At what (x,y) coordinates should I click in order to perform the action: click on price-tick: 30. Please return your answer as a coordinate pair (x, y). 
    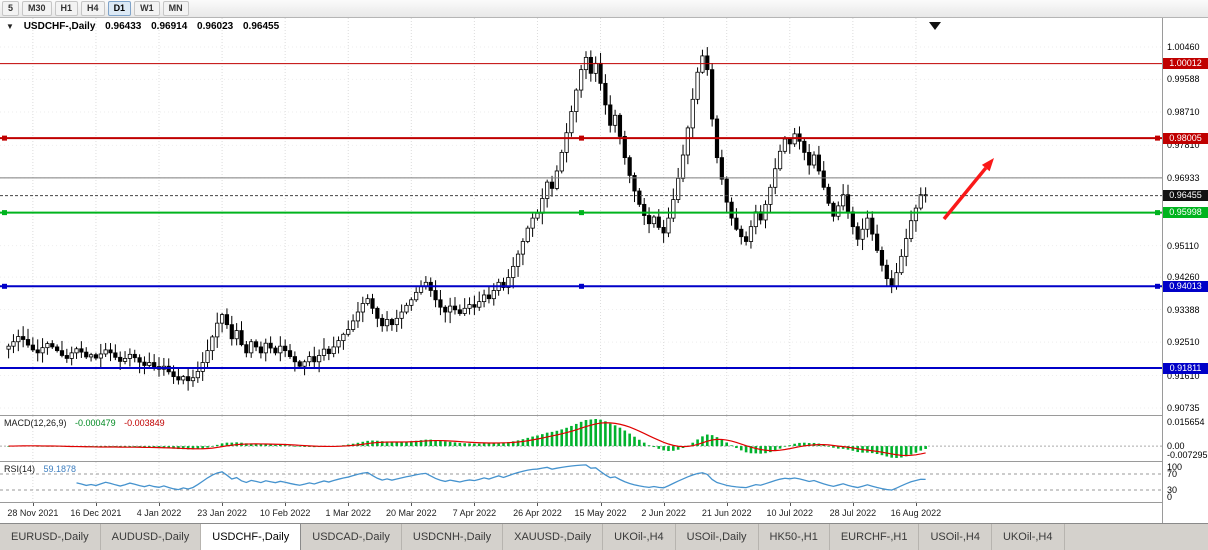
    Looking at the image, I should click on (1172, 490).